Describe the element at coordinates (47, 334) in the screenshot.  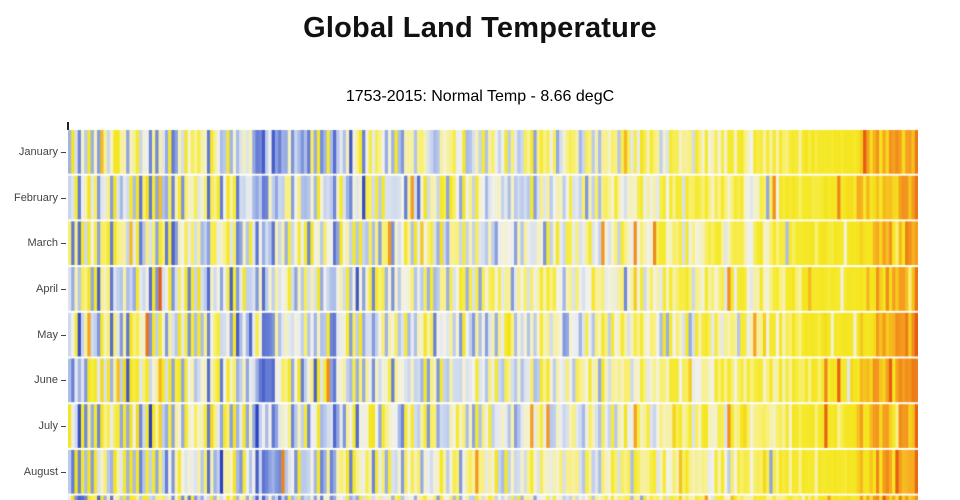
I see `y-axis-label-may: May` at that location.